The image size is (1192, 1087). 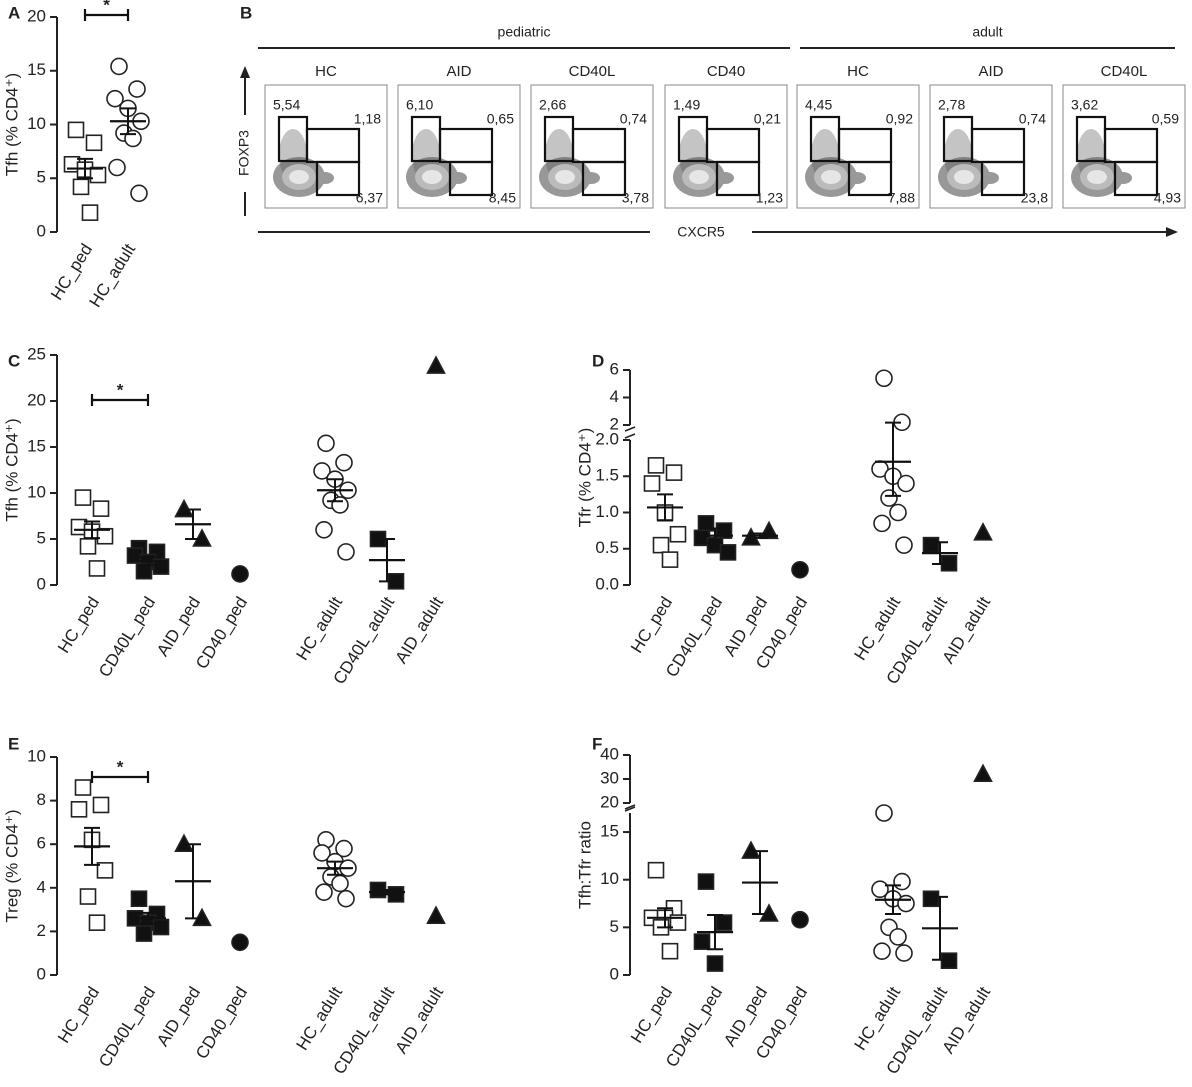 I want to click on plot-title: CD40L, so click(x=592, y=71).